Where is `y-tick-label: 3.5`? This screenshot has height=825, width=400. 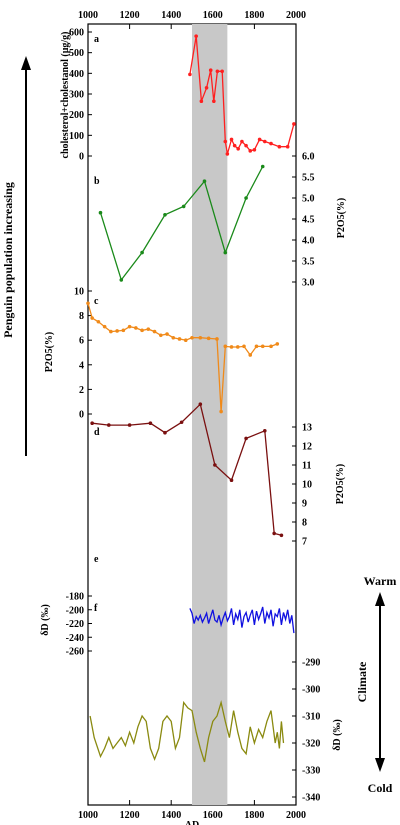
y-tick-label: 3.5 is located at coordinates (308, 262).